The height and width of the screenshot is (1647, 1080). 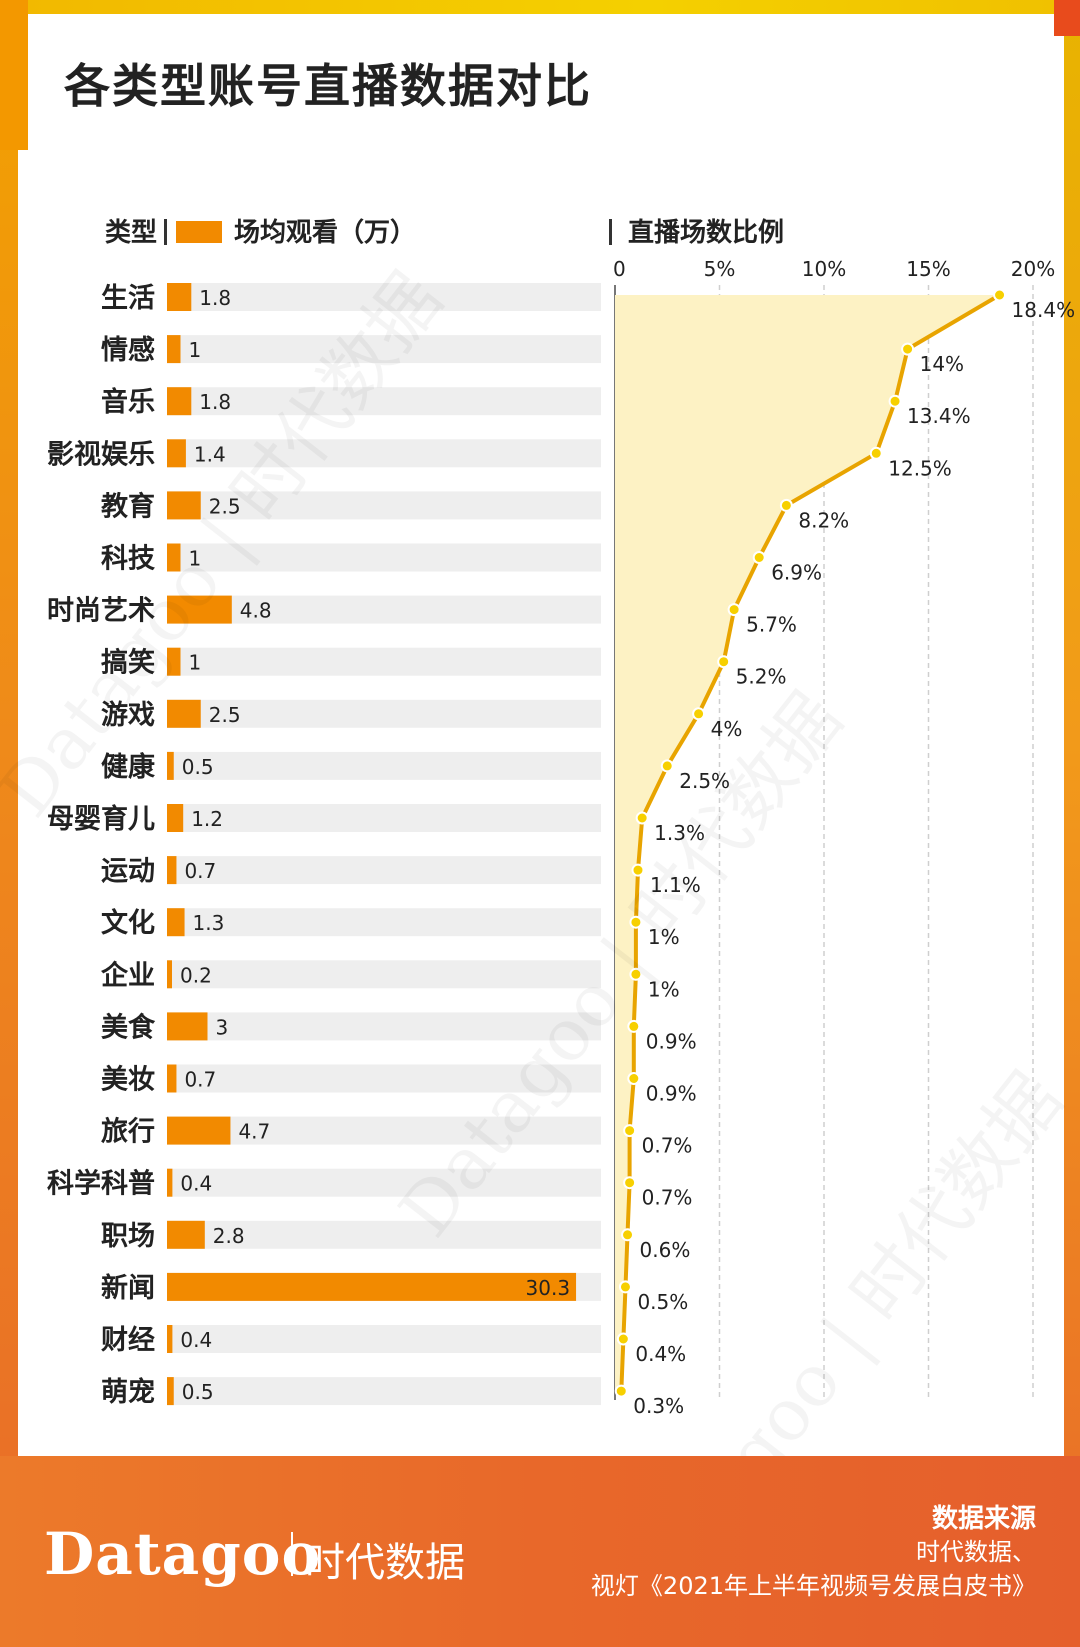 I want to click on x-tick-label: 20%, so click(x=1033, y=269).